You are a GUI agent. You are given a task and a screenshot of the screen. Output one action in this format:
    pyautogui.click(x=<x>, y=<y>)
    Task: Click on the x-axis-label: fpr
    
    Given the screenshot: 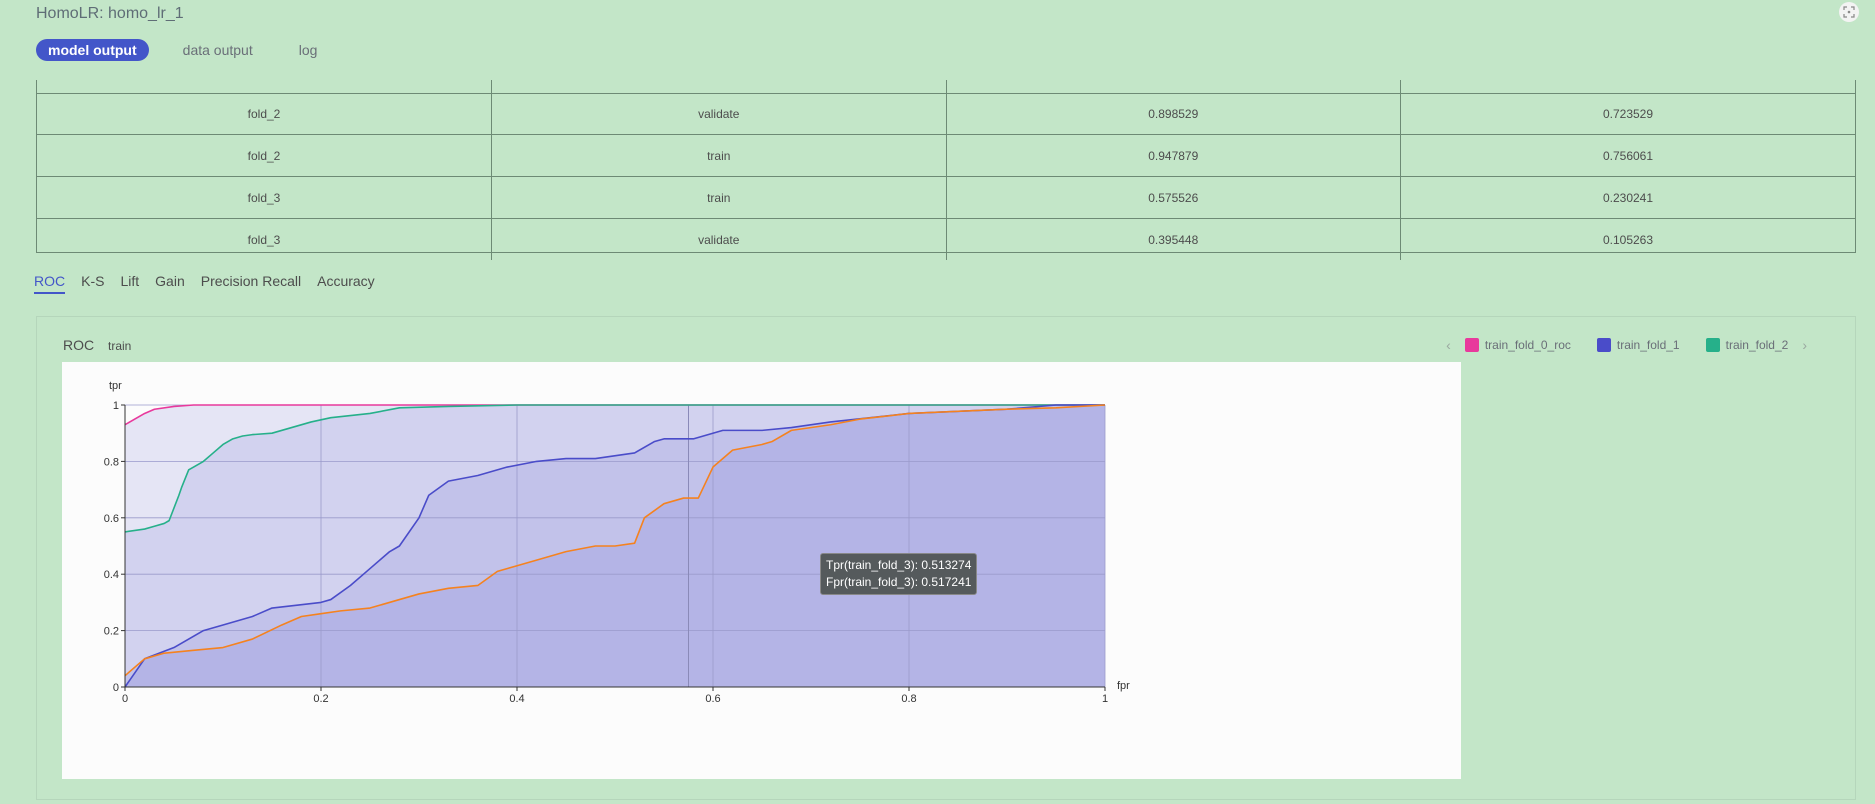 What is the action you would take?
    pyautogui.click(x=1123, y=686)
    